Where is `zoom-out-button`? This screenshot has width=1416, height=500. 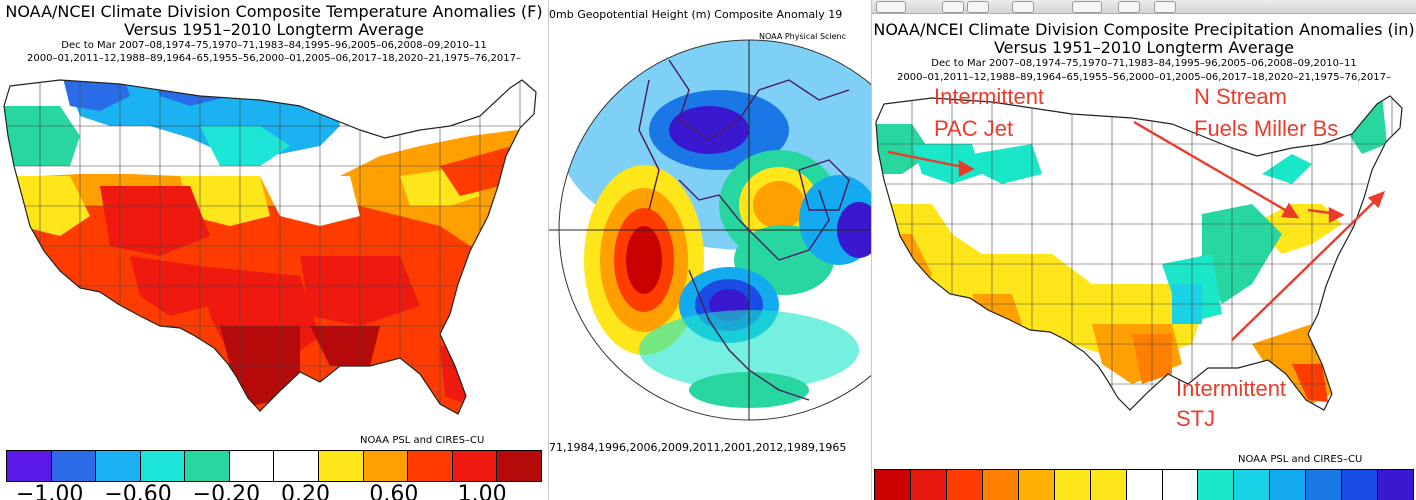 zoom-out-button is located at coordinates (953, 7).